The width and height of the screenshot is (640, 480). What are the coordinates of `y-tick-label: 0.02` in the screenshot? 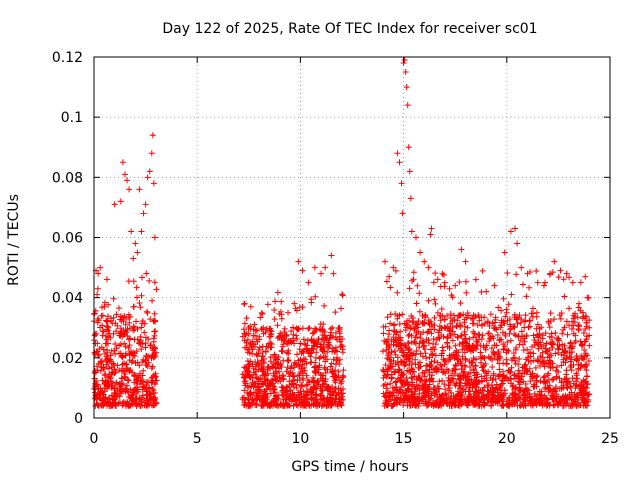 It's located at (67, 359).